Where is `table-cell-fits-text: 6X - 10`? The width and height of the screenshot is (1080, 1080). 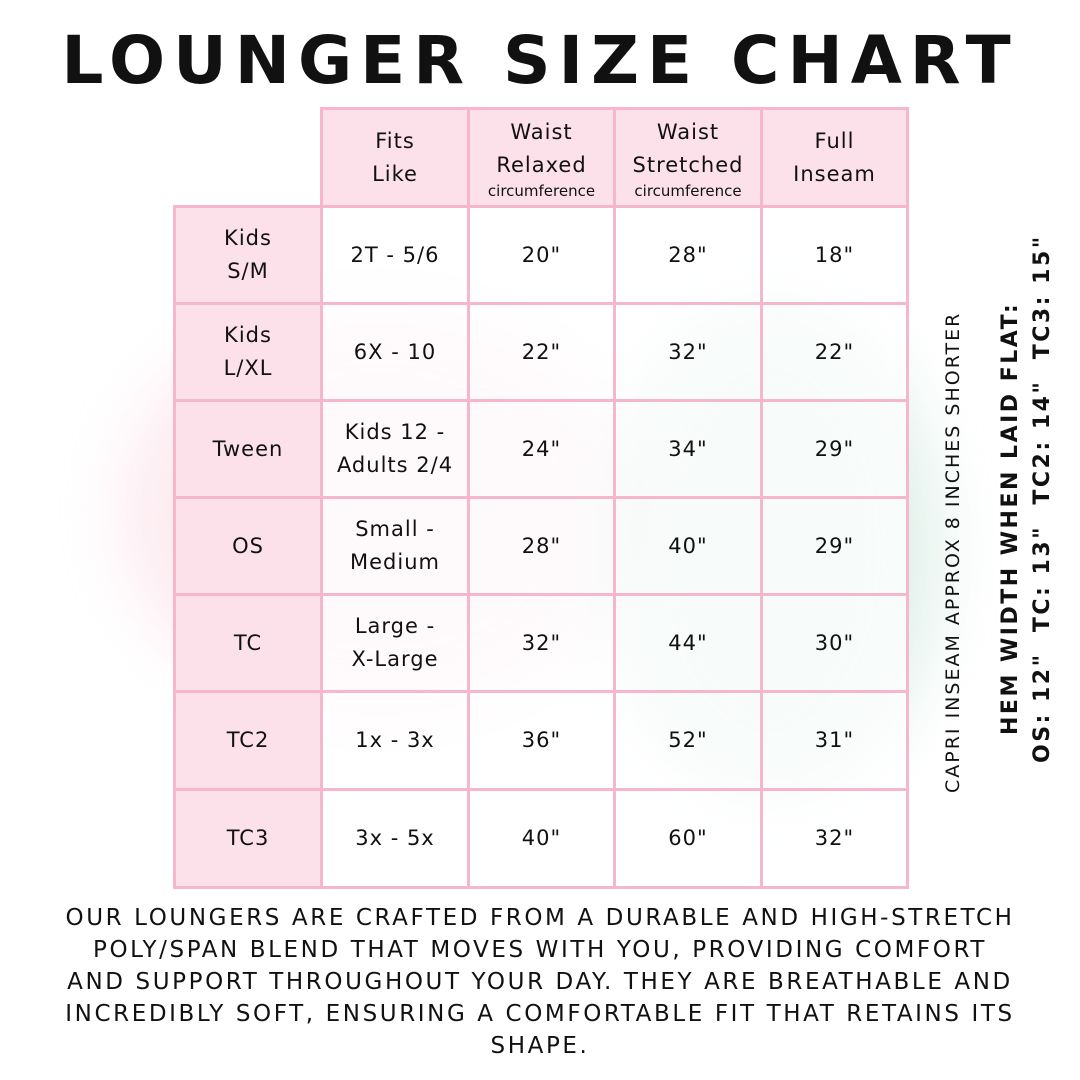 table-cell-fits-text: 6X - 10 is located at coordinates (395, 351).